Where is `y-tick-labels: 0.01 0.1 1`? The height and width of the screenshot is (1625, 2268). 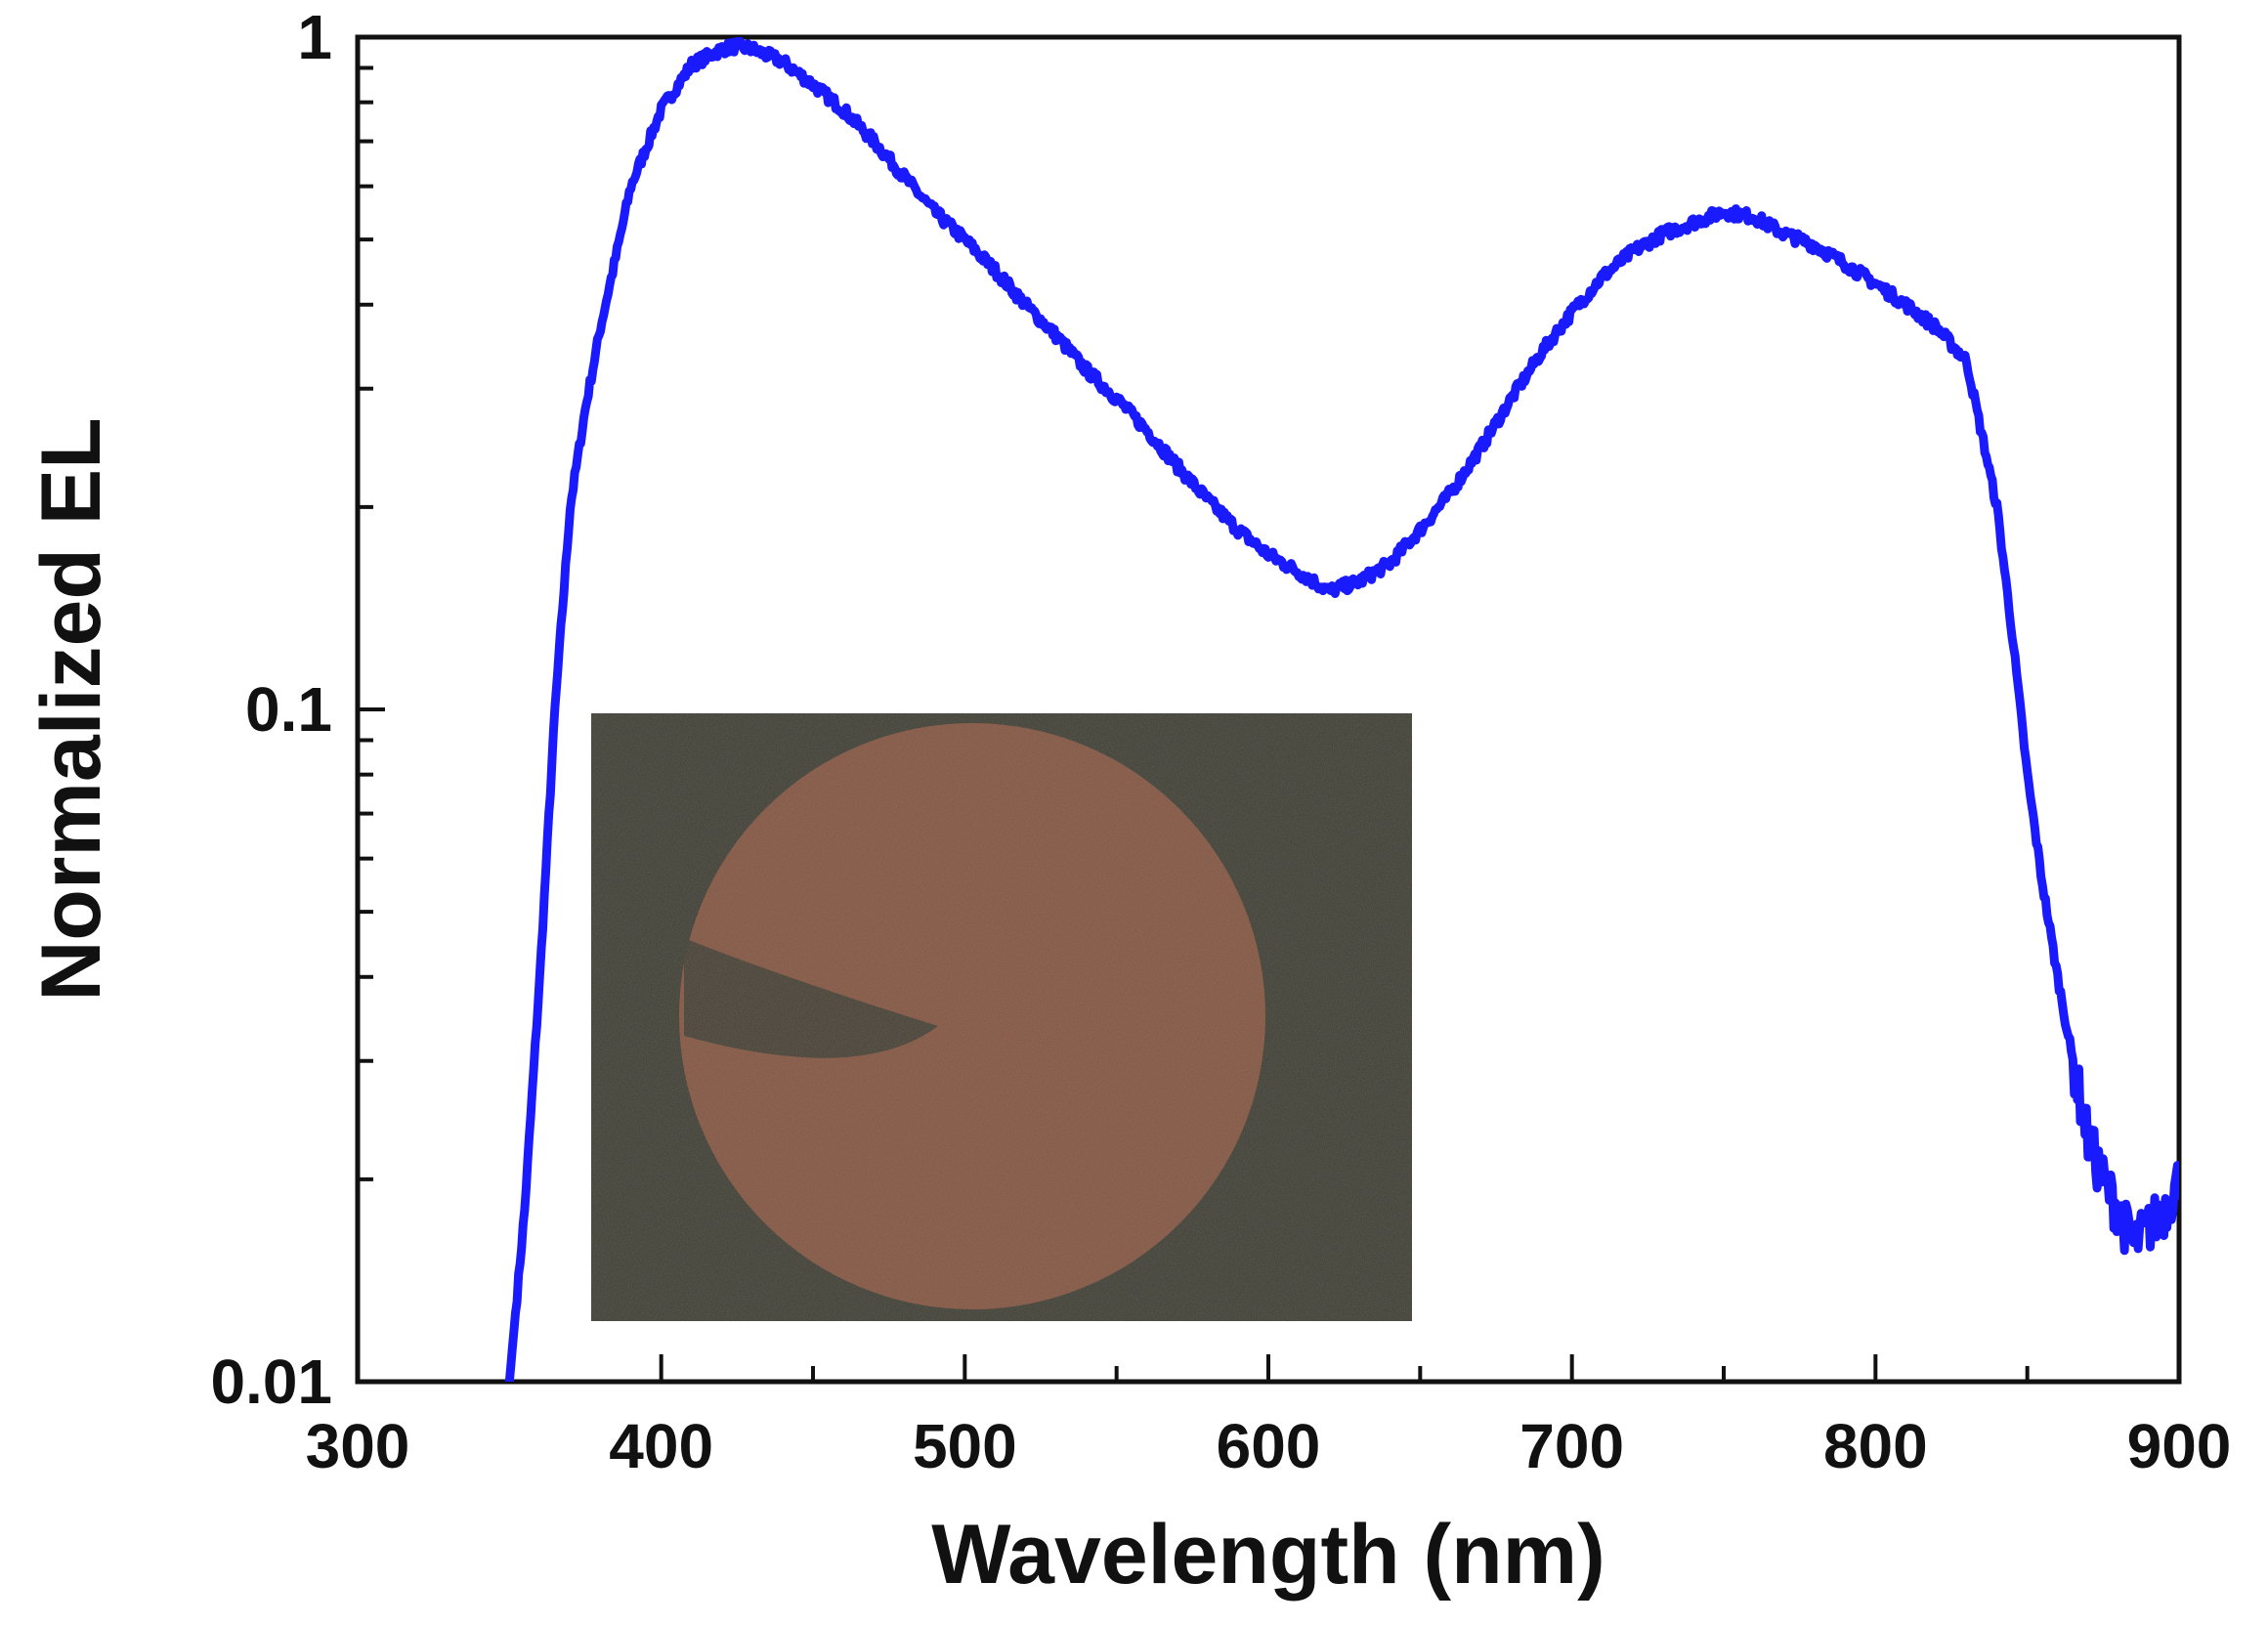
y-tick-labels: 0.01 0.1 1 is located at coordinates (271, 709).